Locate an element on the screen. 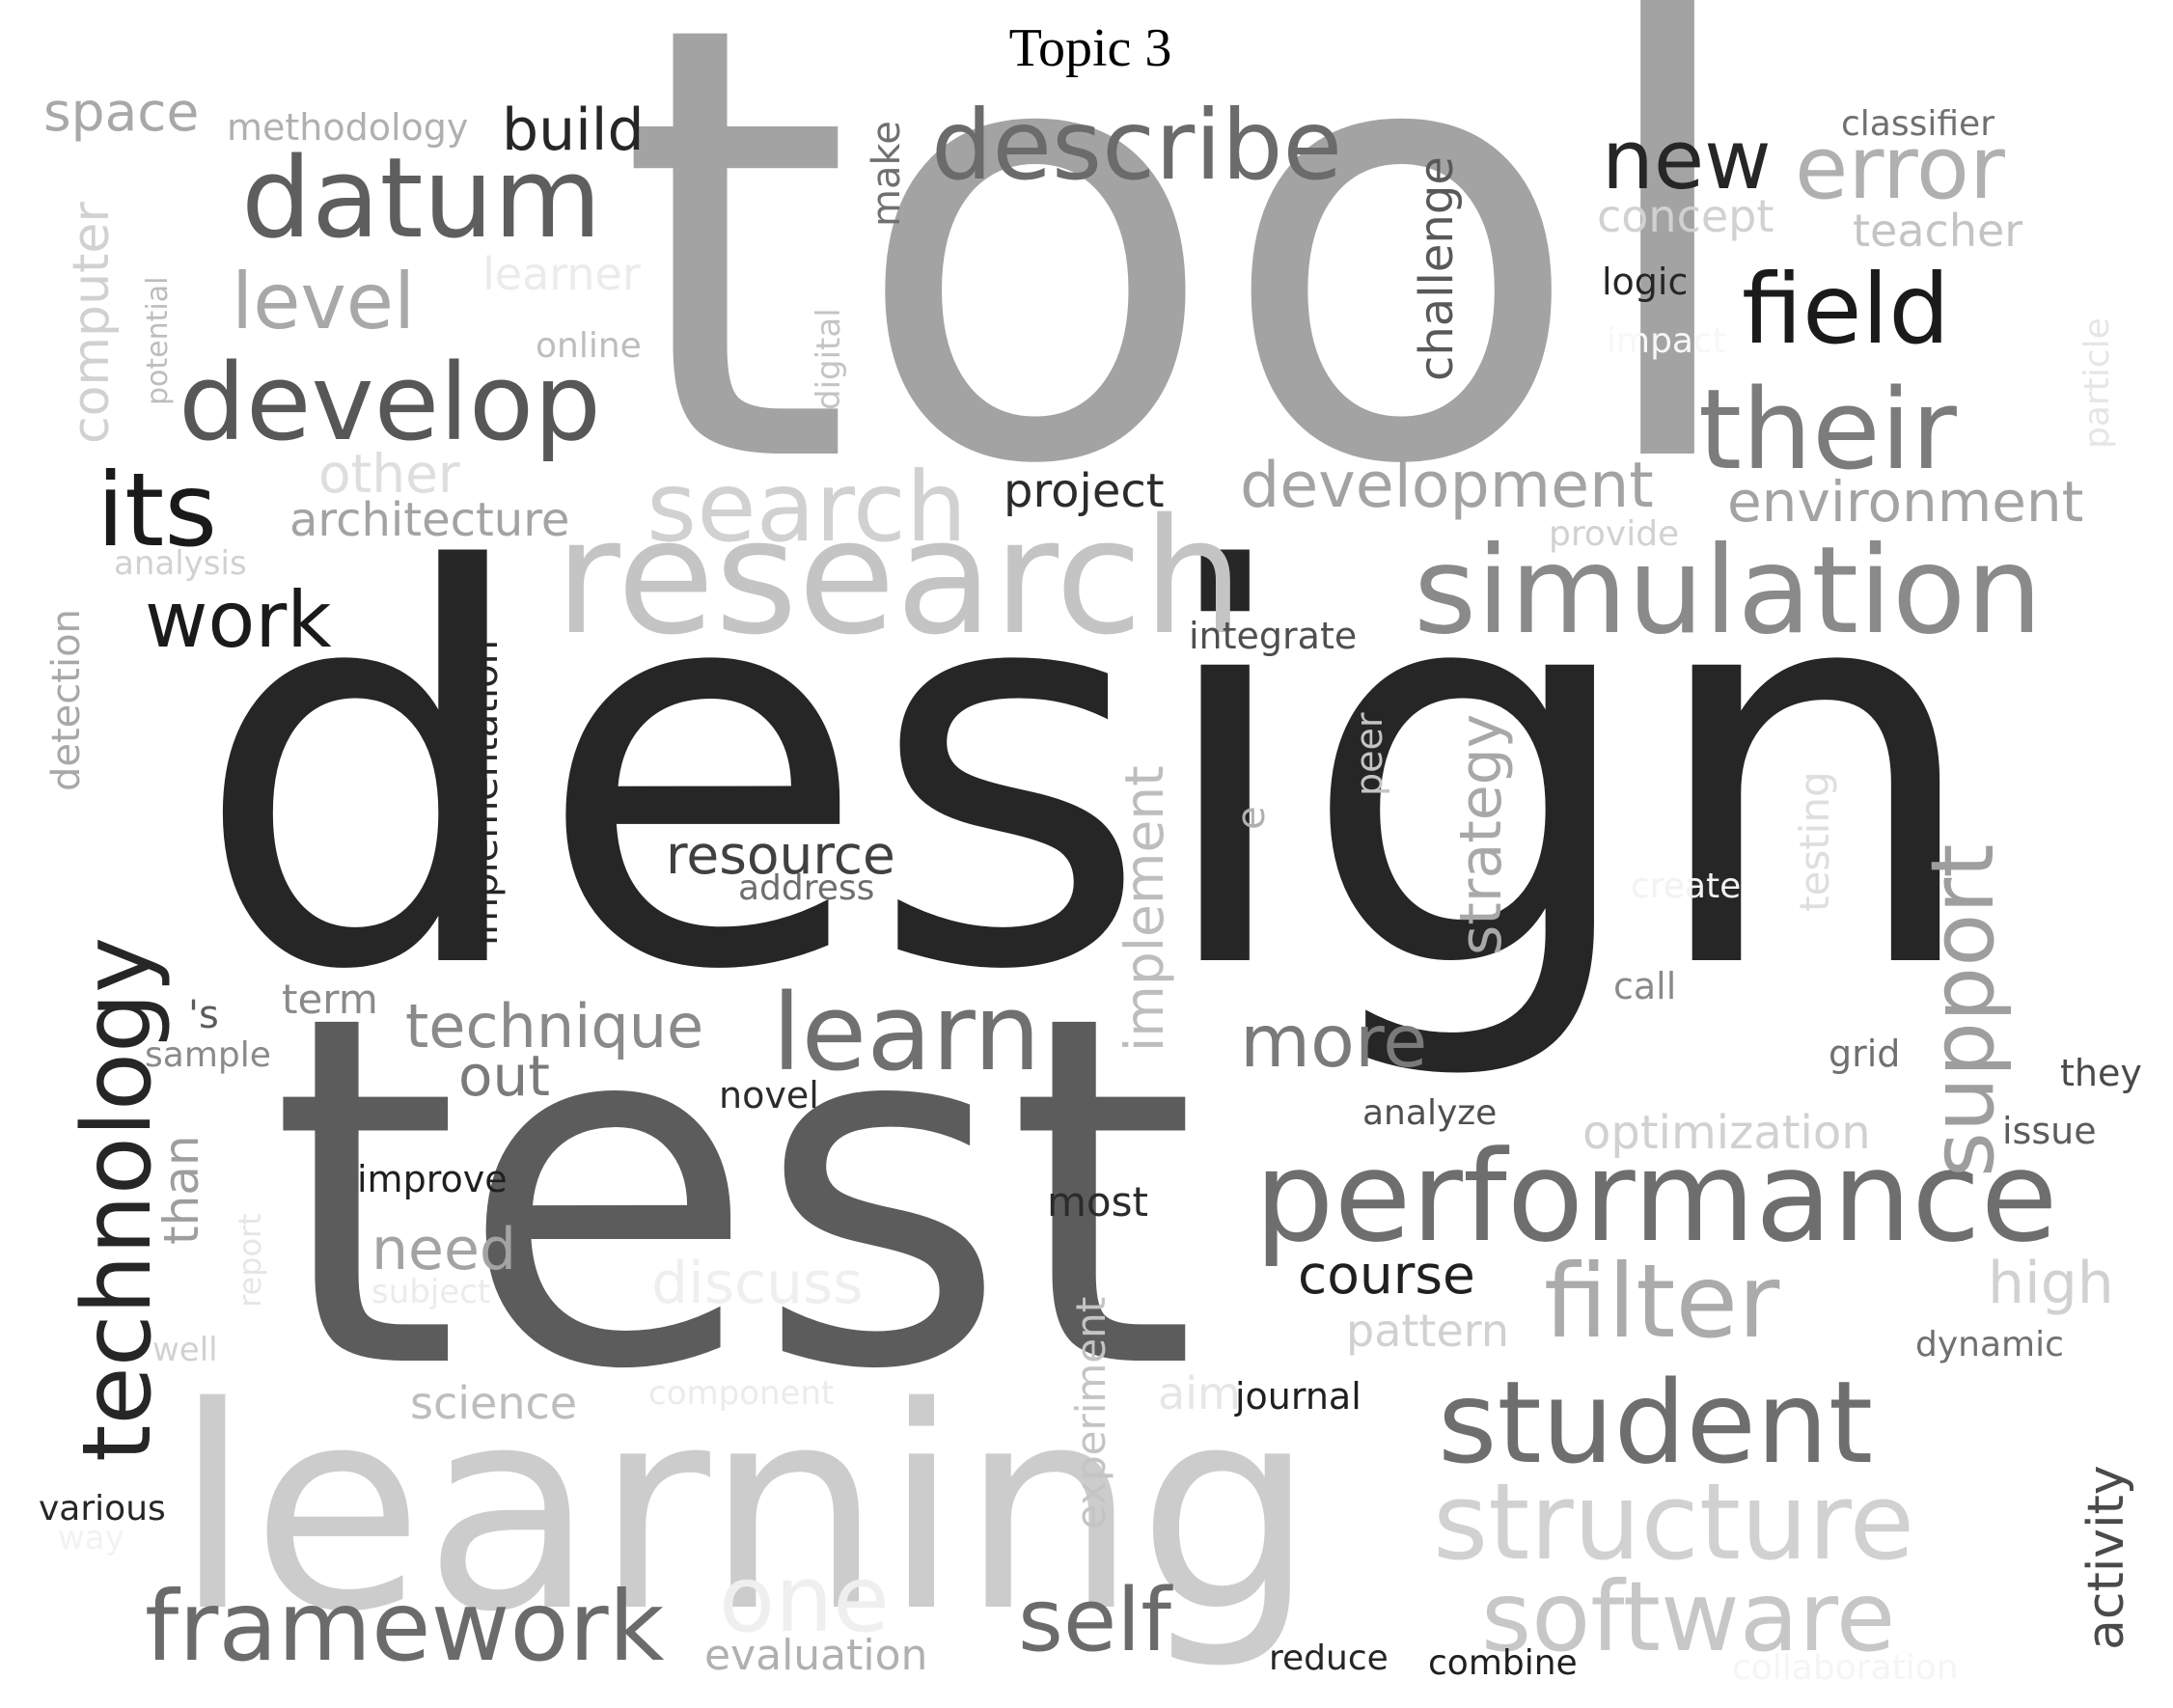 The width and height of the screenshot is (2173, 1708). word-most: most is located at coordinates (1098, 1202).